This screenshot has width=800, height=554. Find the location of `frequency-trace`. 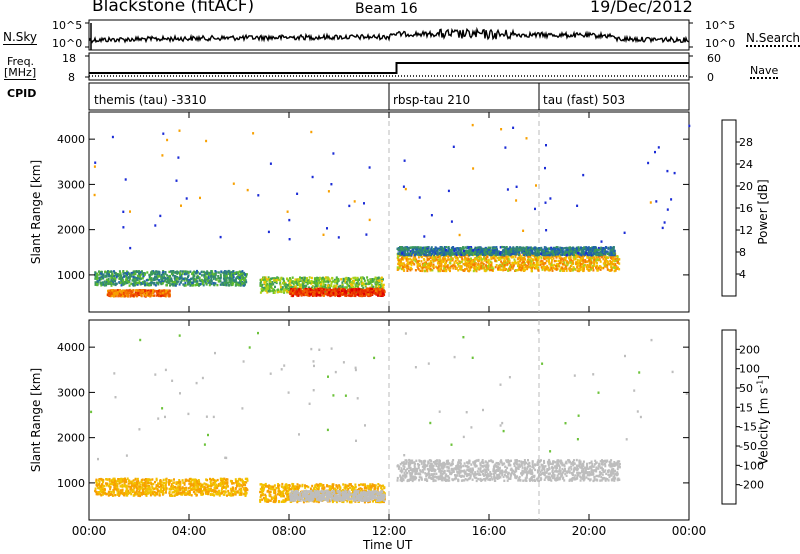

frequency-trace is located at coordinates (389, 69).